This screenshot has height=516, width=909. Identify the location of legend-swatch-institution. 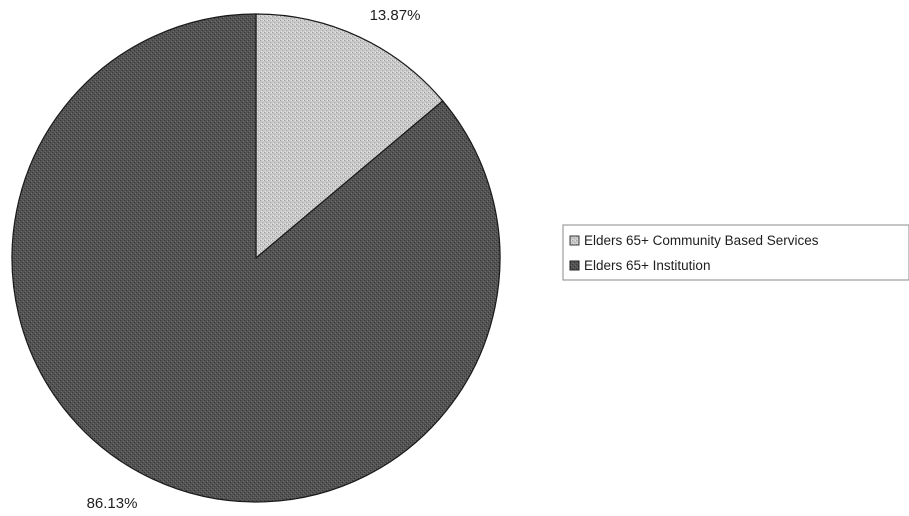
(574, 265).